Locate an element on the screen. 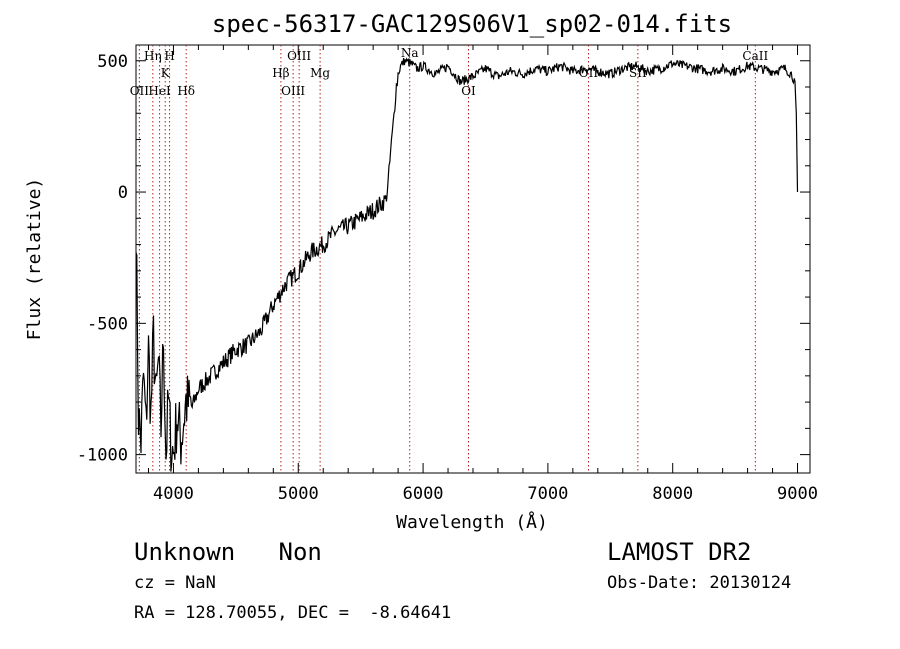  chart-title: spec-56317-GAC129S06V1_sp02-014.fits is located at coordinates (472, 24).